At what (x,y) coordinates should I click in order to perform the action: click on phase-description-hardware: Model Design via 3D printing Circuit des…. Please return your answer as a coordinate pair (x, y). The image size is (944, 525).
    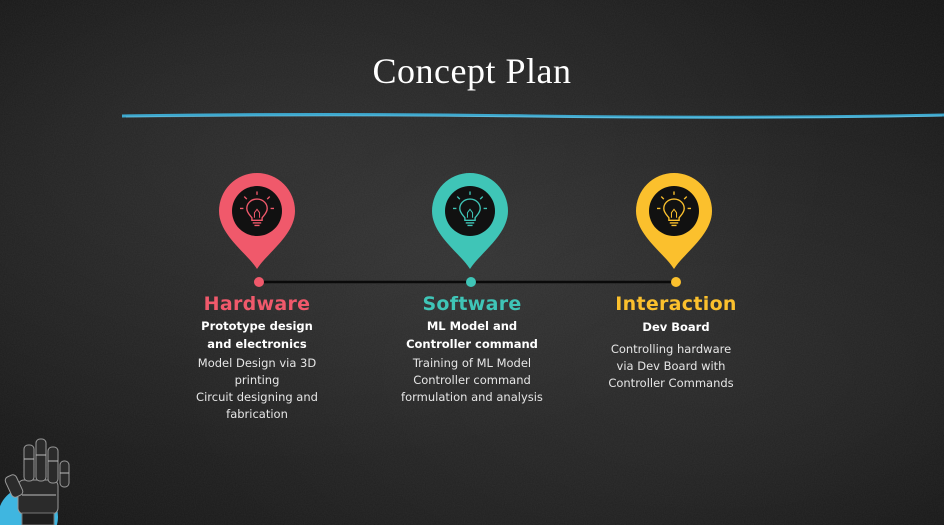
    Looking at the image, I should click on (257, 389).